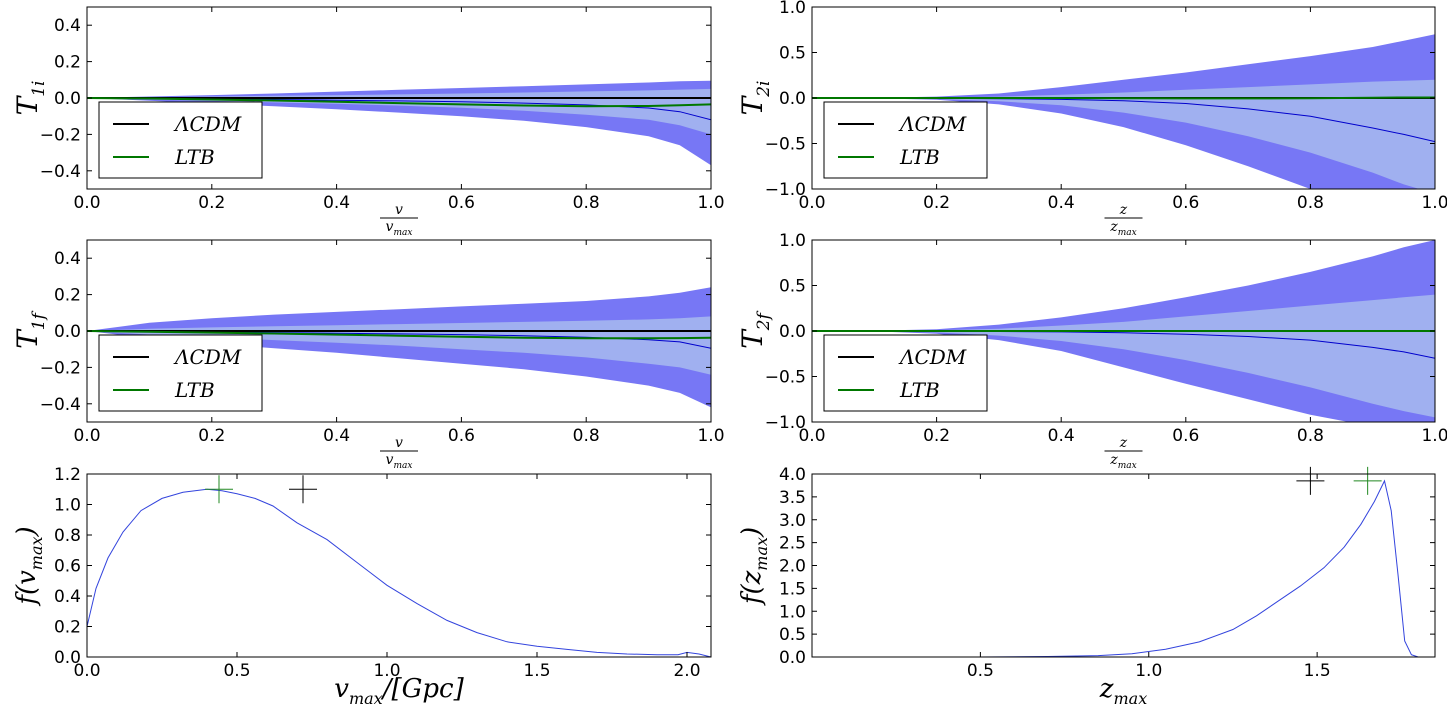  What do you see at coordinates (764, 89) in the screenshot?
I see `y-axis-label-sub: 2i` at bounding box center [764, 89].